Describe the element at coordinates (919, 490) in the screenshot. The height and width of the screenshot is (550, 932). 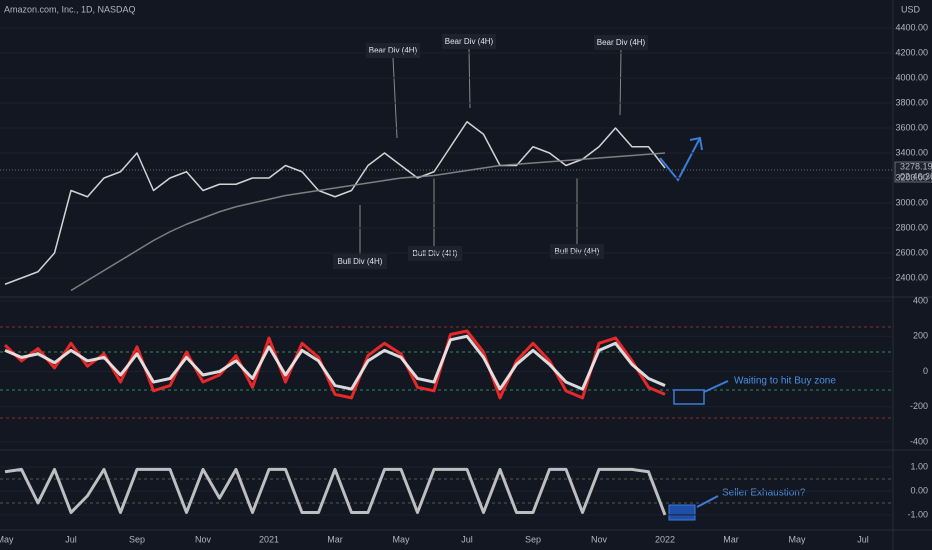
I see `y-tick-label: 0.00` at that location.